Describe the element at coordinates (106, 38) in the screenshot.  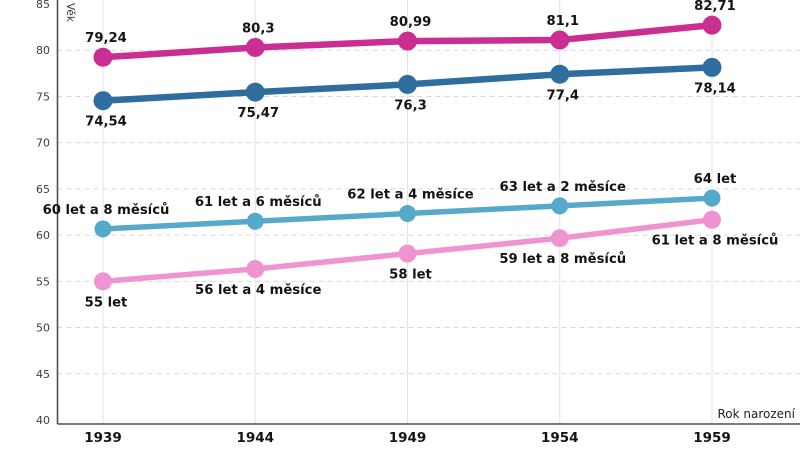
I see `series-magenta-point-label: 79,24` at that location.